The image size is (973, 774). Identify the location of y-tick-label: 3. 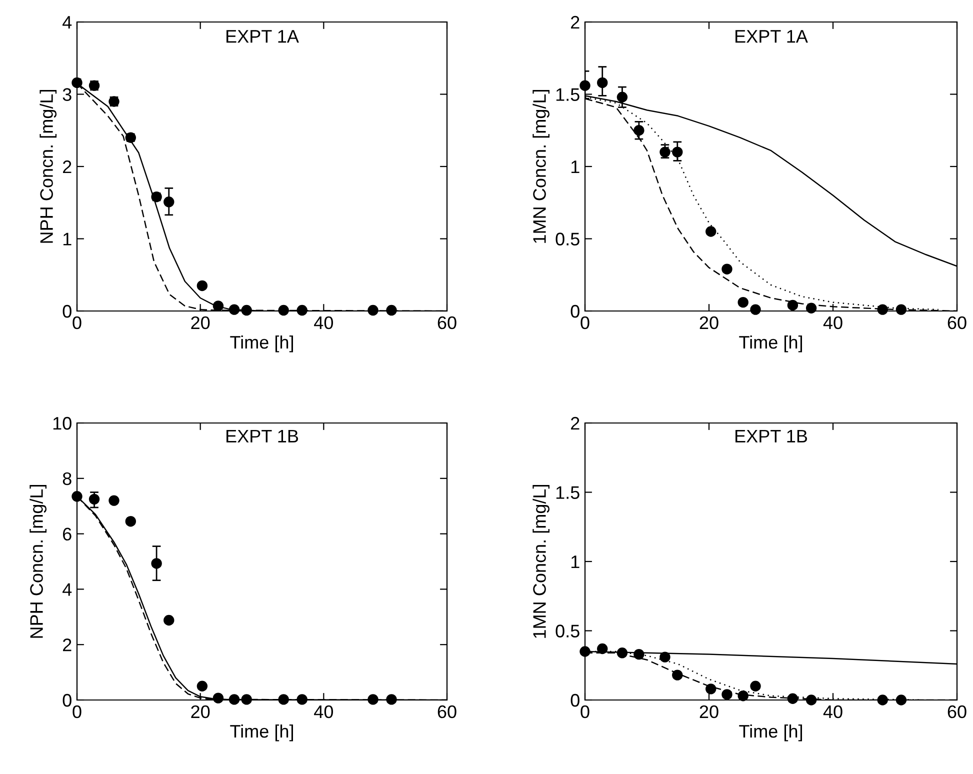
(67, 94).